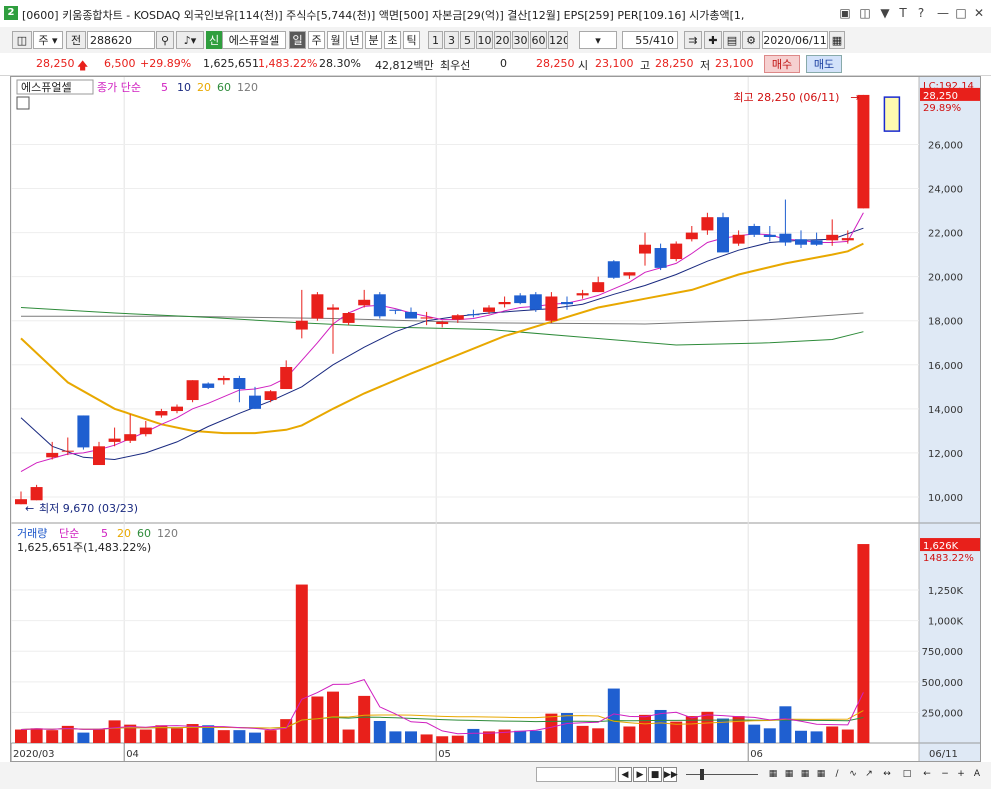 This screenshot has height=789, width=991. What do you see at coordinates (190, 40) in the screenshot?
I see `speaker-icon: ♪▾` at bounding box center [190, 40].